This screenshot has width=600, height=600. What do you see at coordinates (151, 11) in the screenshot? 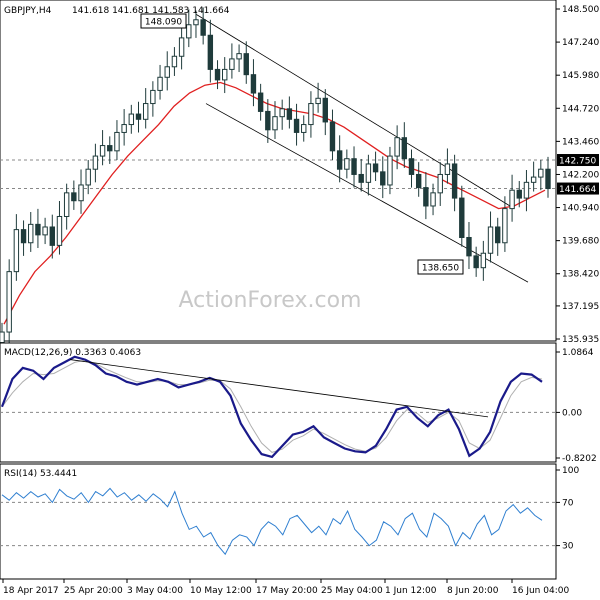
I see `ohlc-label: 141.618 141.681 141.583 141.664` at bounding box center [151, 11].